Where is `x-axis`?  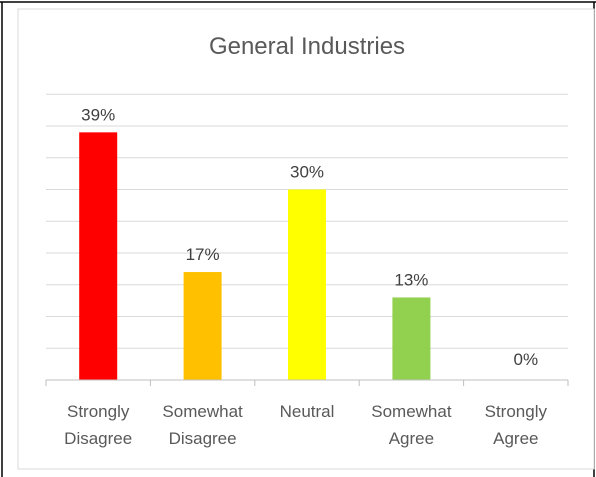
x-axis is located at coordinates (307, 382).